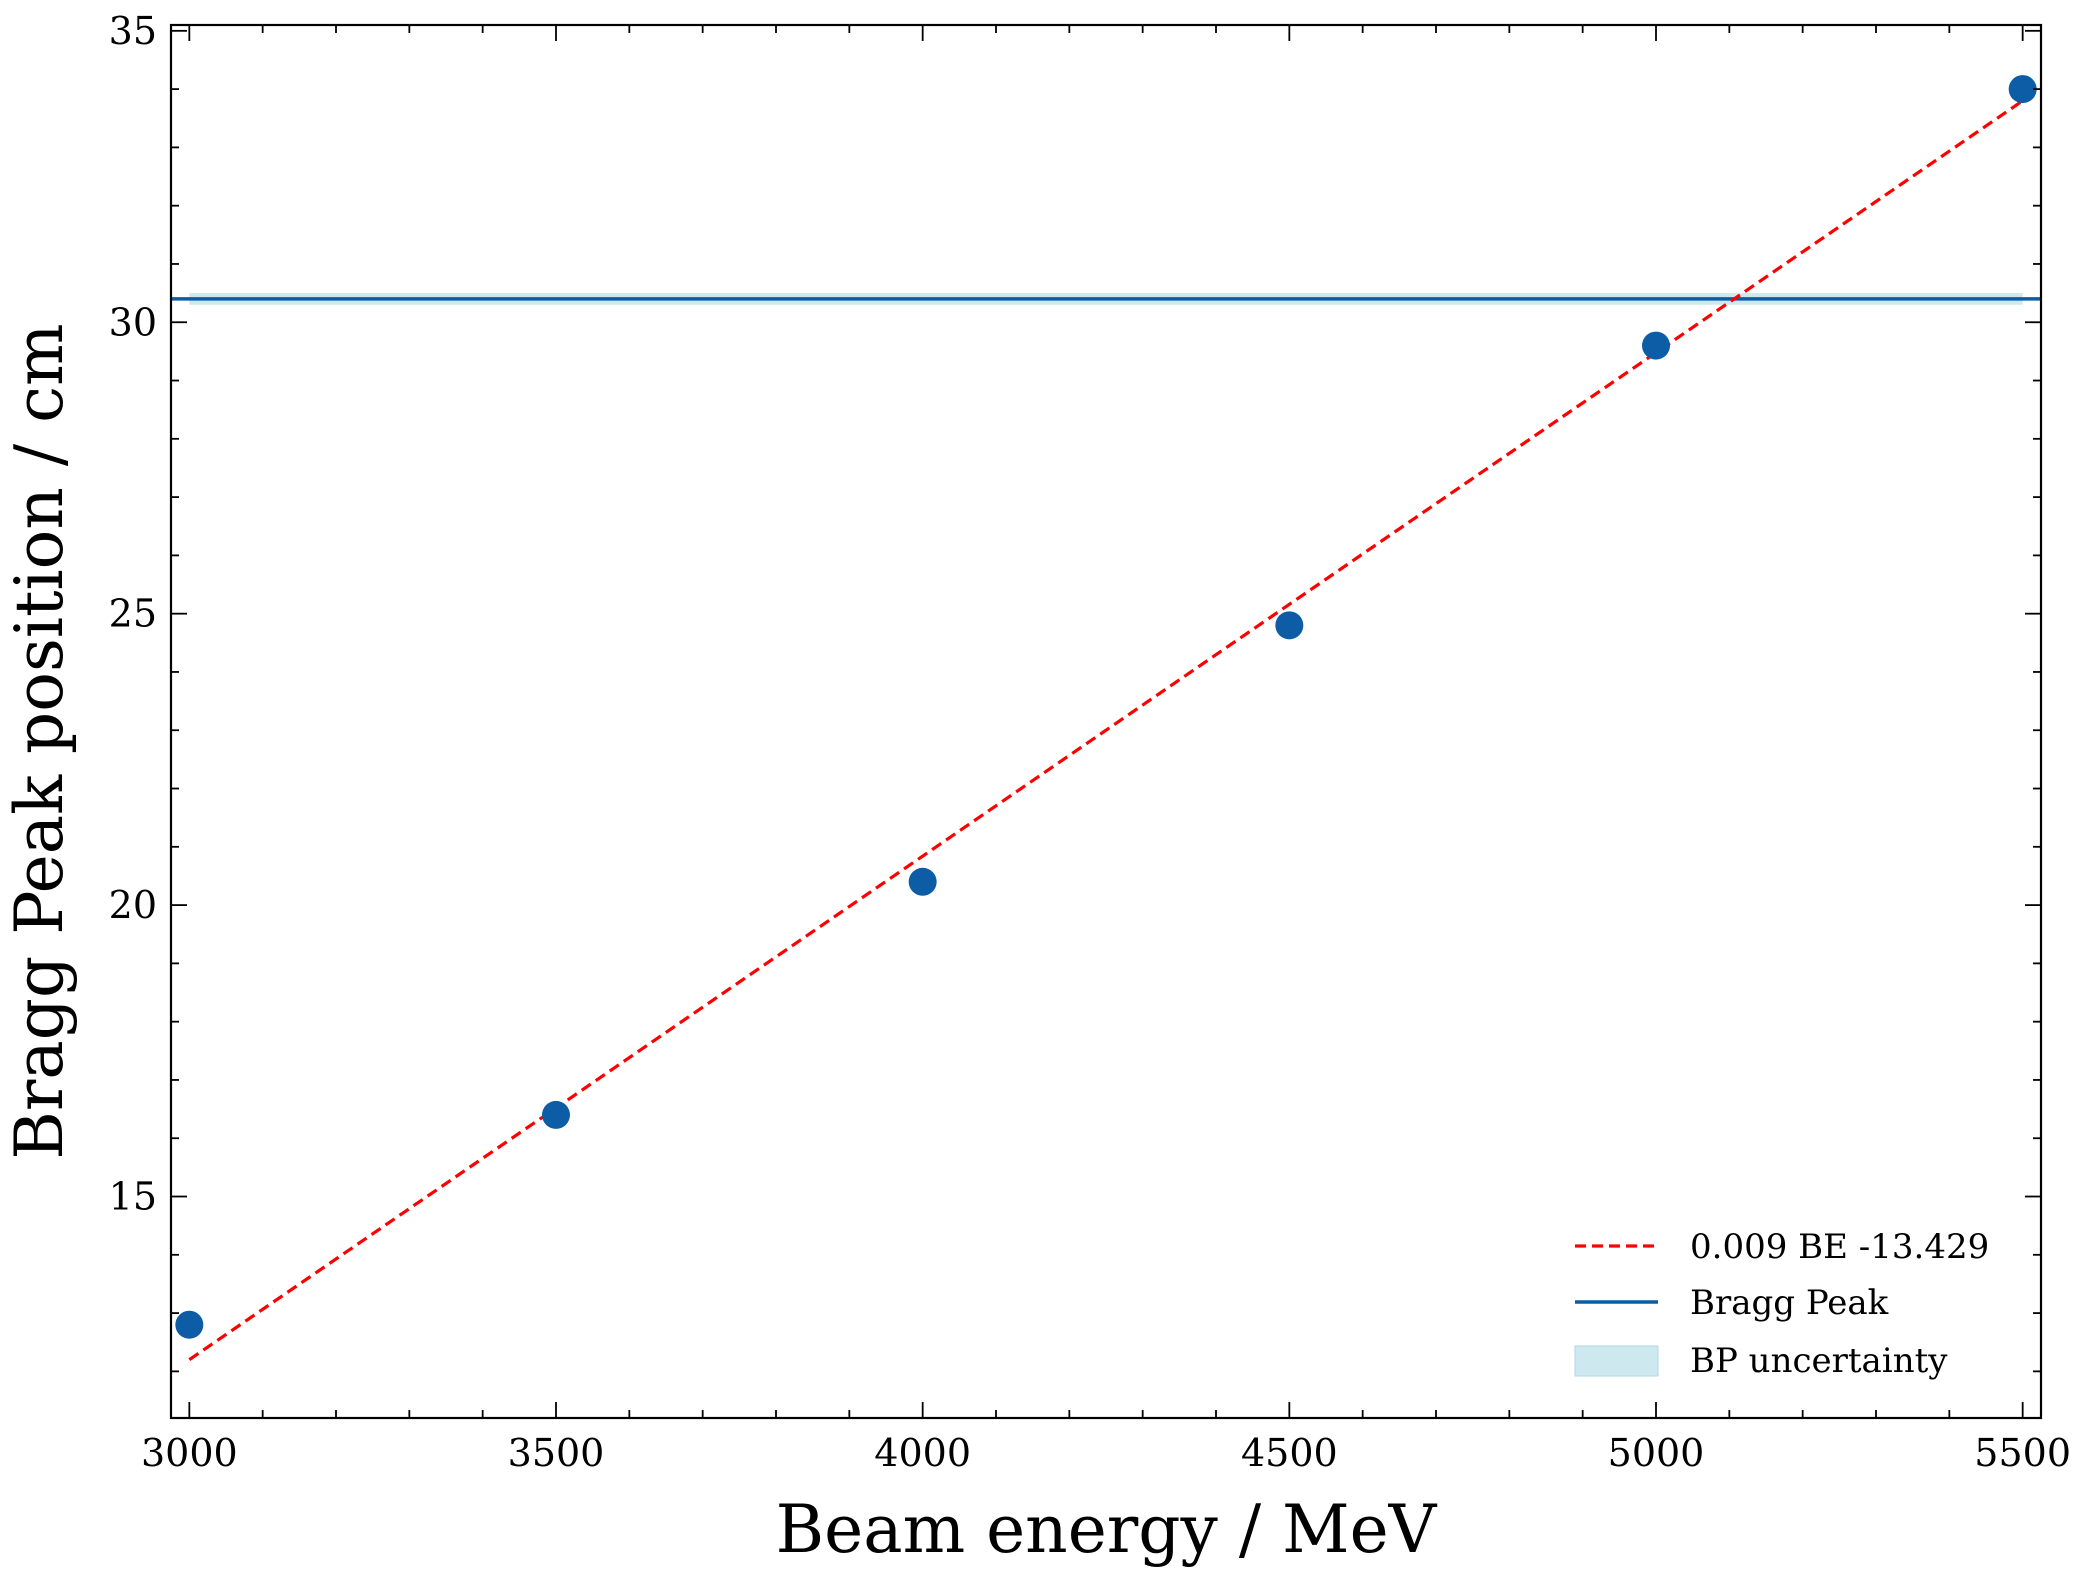  I want to click on x-tick-label: 5500, so click(2022, 1453).